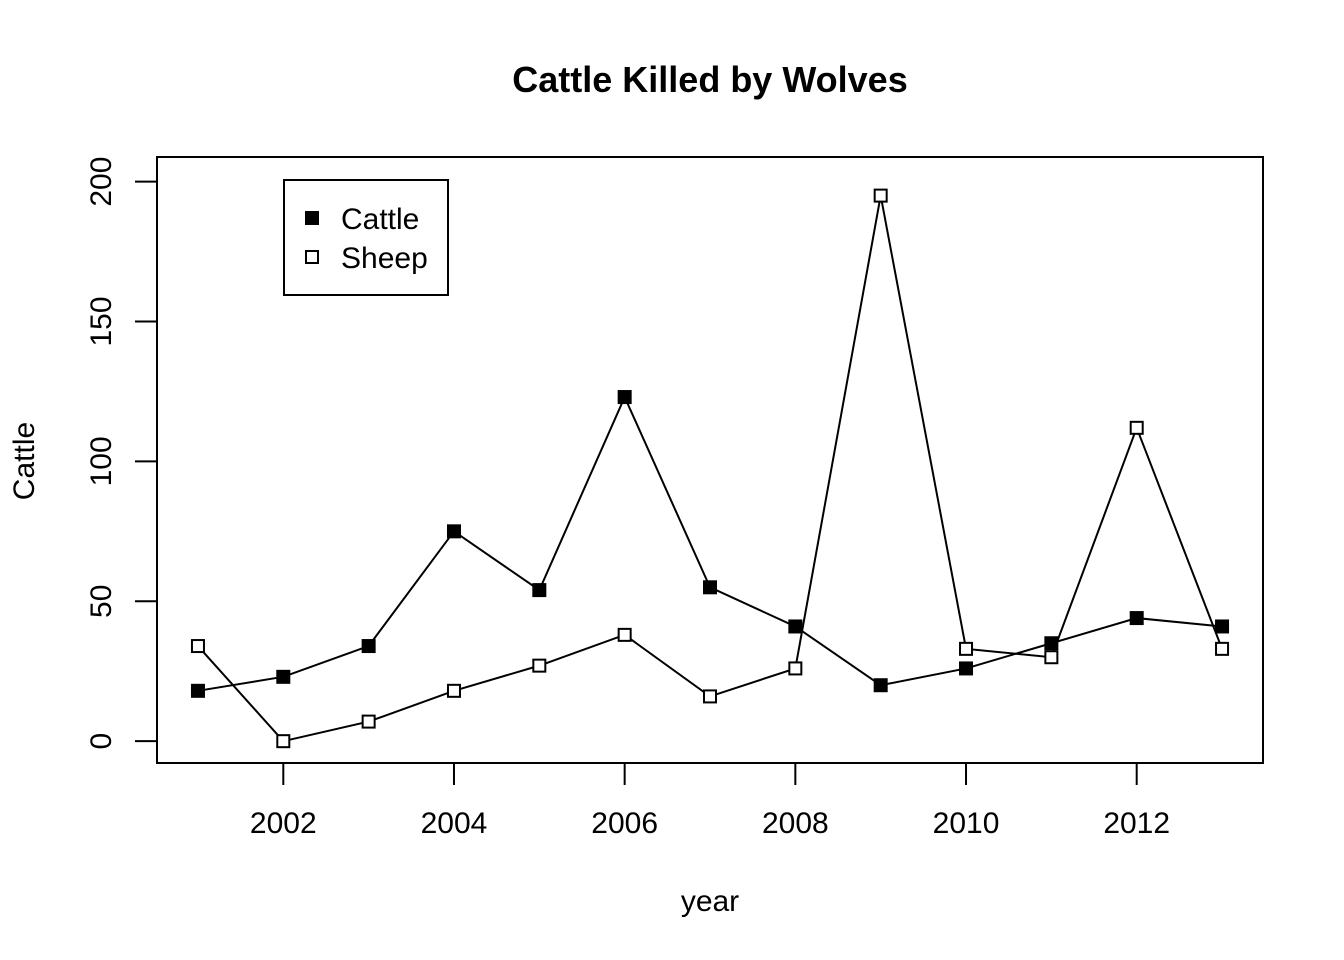  What do you see at coordinates (1136, 823) in the screenshot?
I see `x-tick-label: 2012` at bounding box center [1136, 823].